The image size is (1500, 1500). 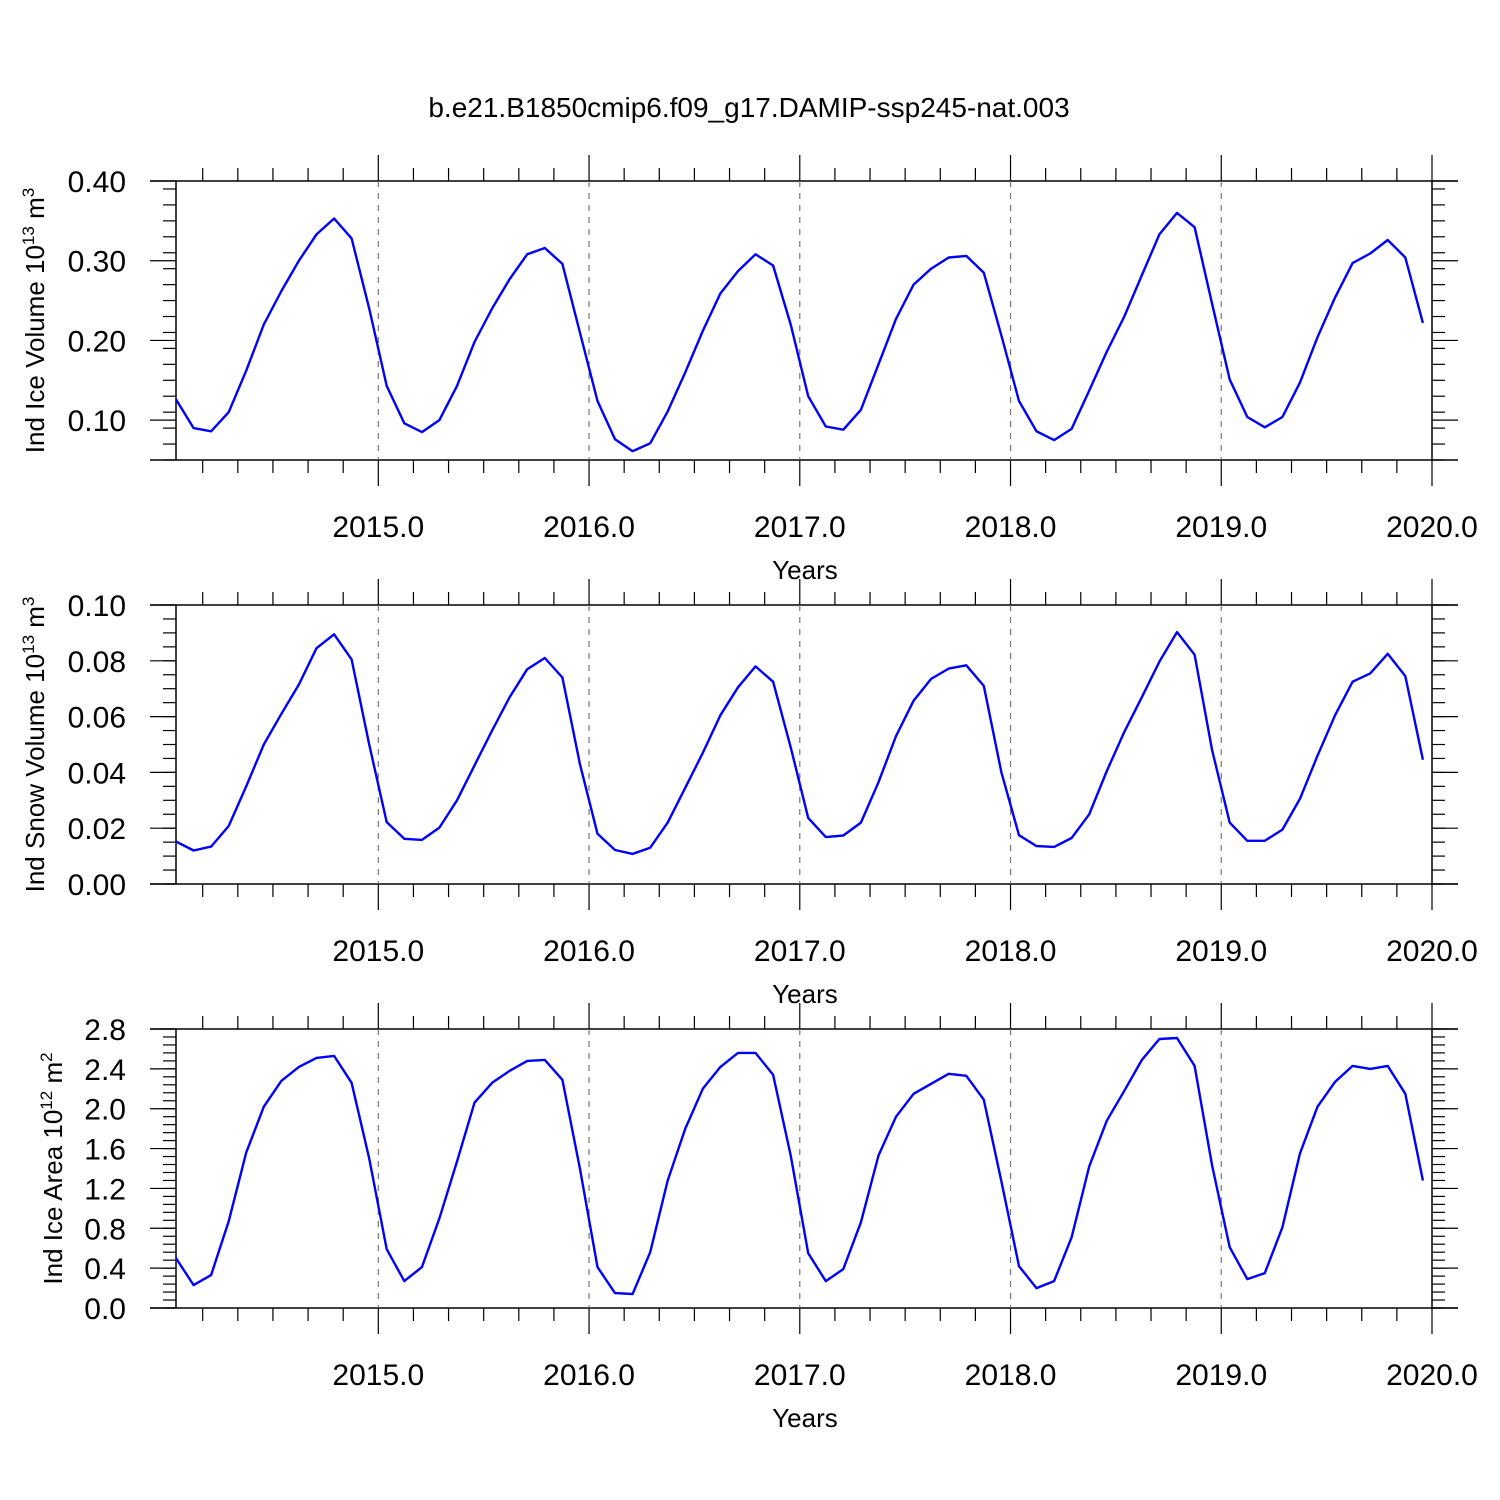 What do you see at coordinates (105, 1269) in the screenshot?
I see `y-tick-label: 0.4` at bounding box center [105, 1269].